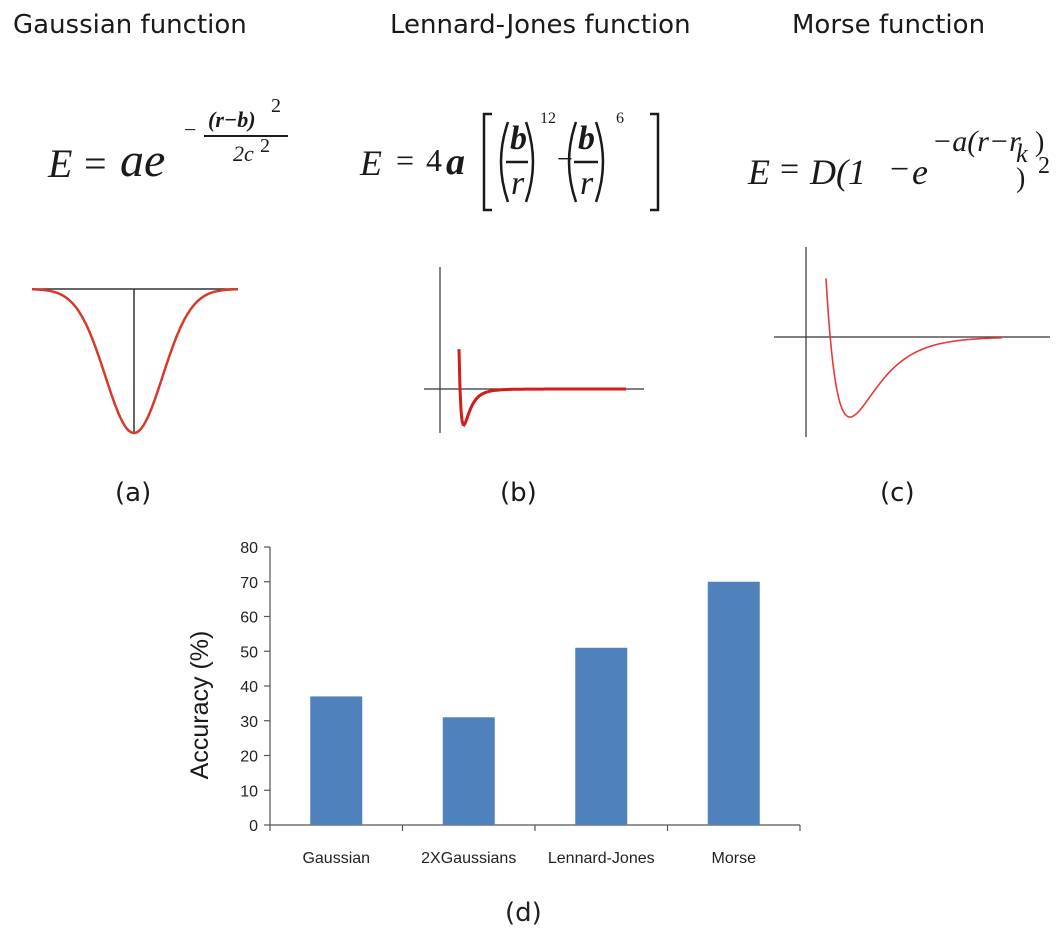  I want to click on lennard-jones-title: Lennard-Jones function, so click(540, 25).